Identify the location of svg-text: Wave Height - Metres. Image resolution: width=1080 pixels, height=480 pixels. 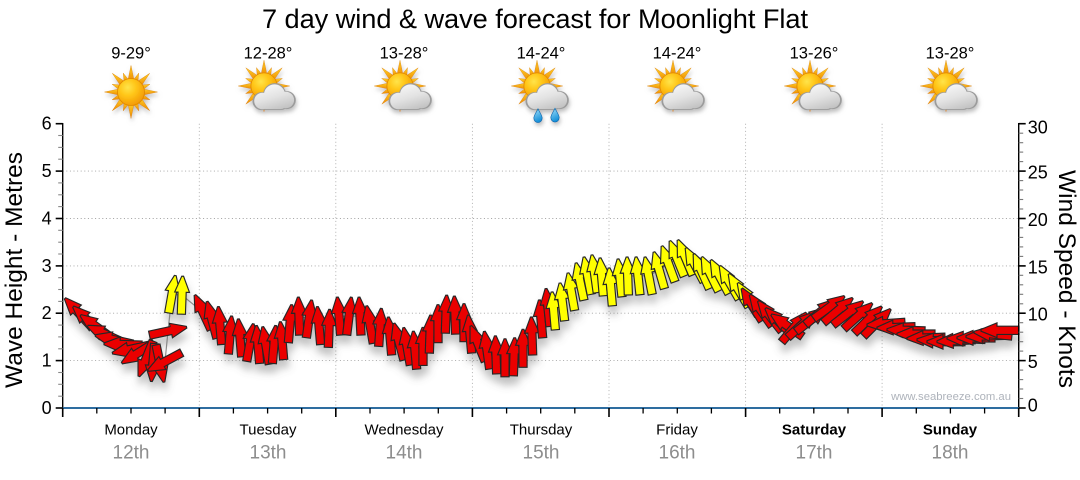
(14, 270).